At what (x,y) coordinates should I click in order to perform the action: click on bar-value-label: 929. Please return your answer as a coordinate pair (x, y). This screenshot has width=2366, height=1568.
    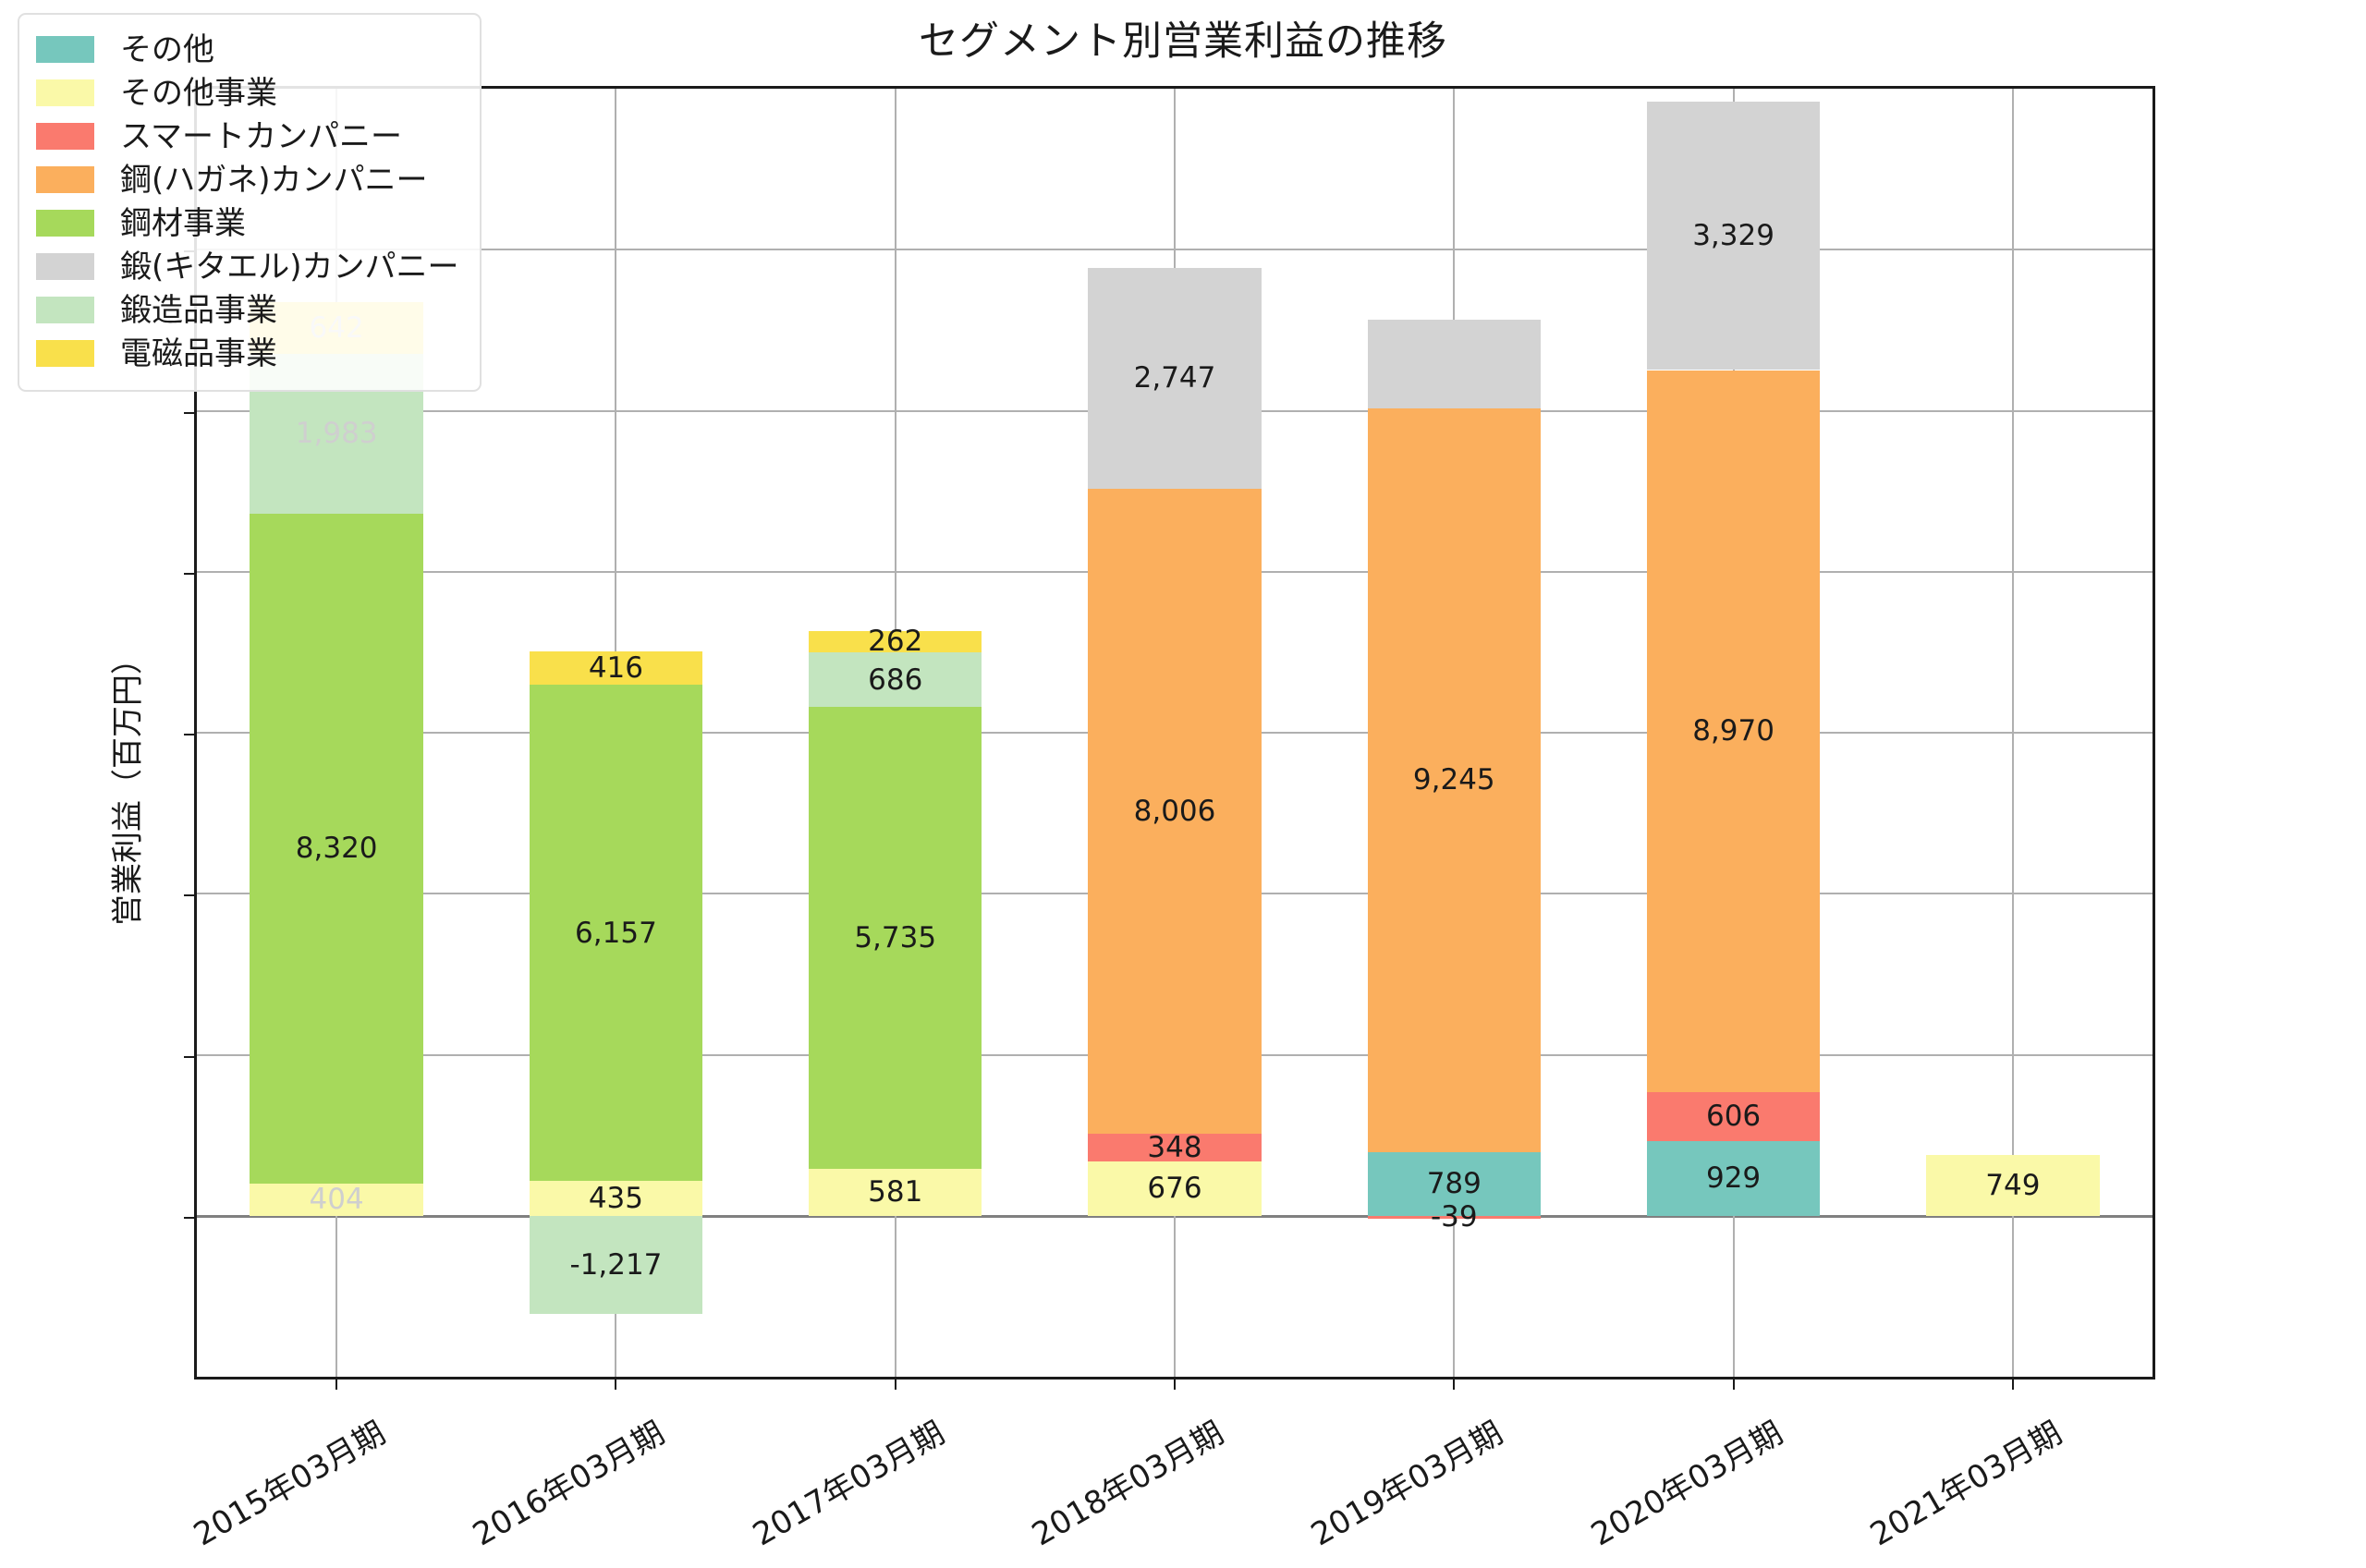
    Looking at the image, I should click on (1733, 1178).